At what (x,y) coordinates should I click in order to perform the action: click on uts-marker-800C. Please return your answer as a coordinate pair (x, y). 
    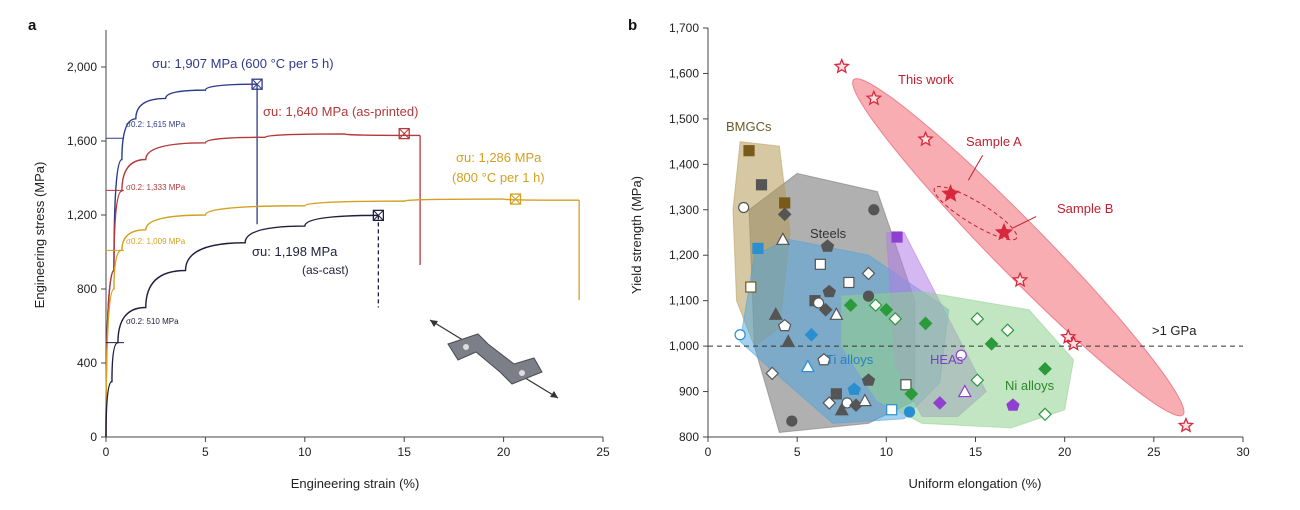
    Looking at the image, I should click on (515, 199).